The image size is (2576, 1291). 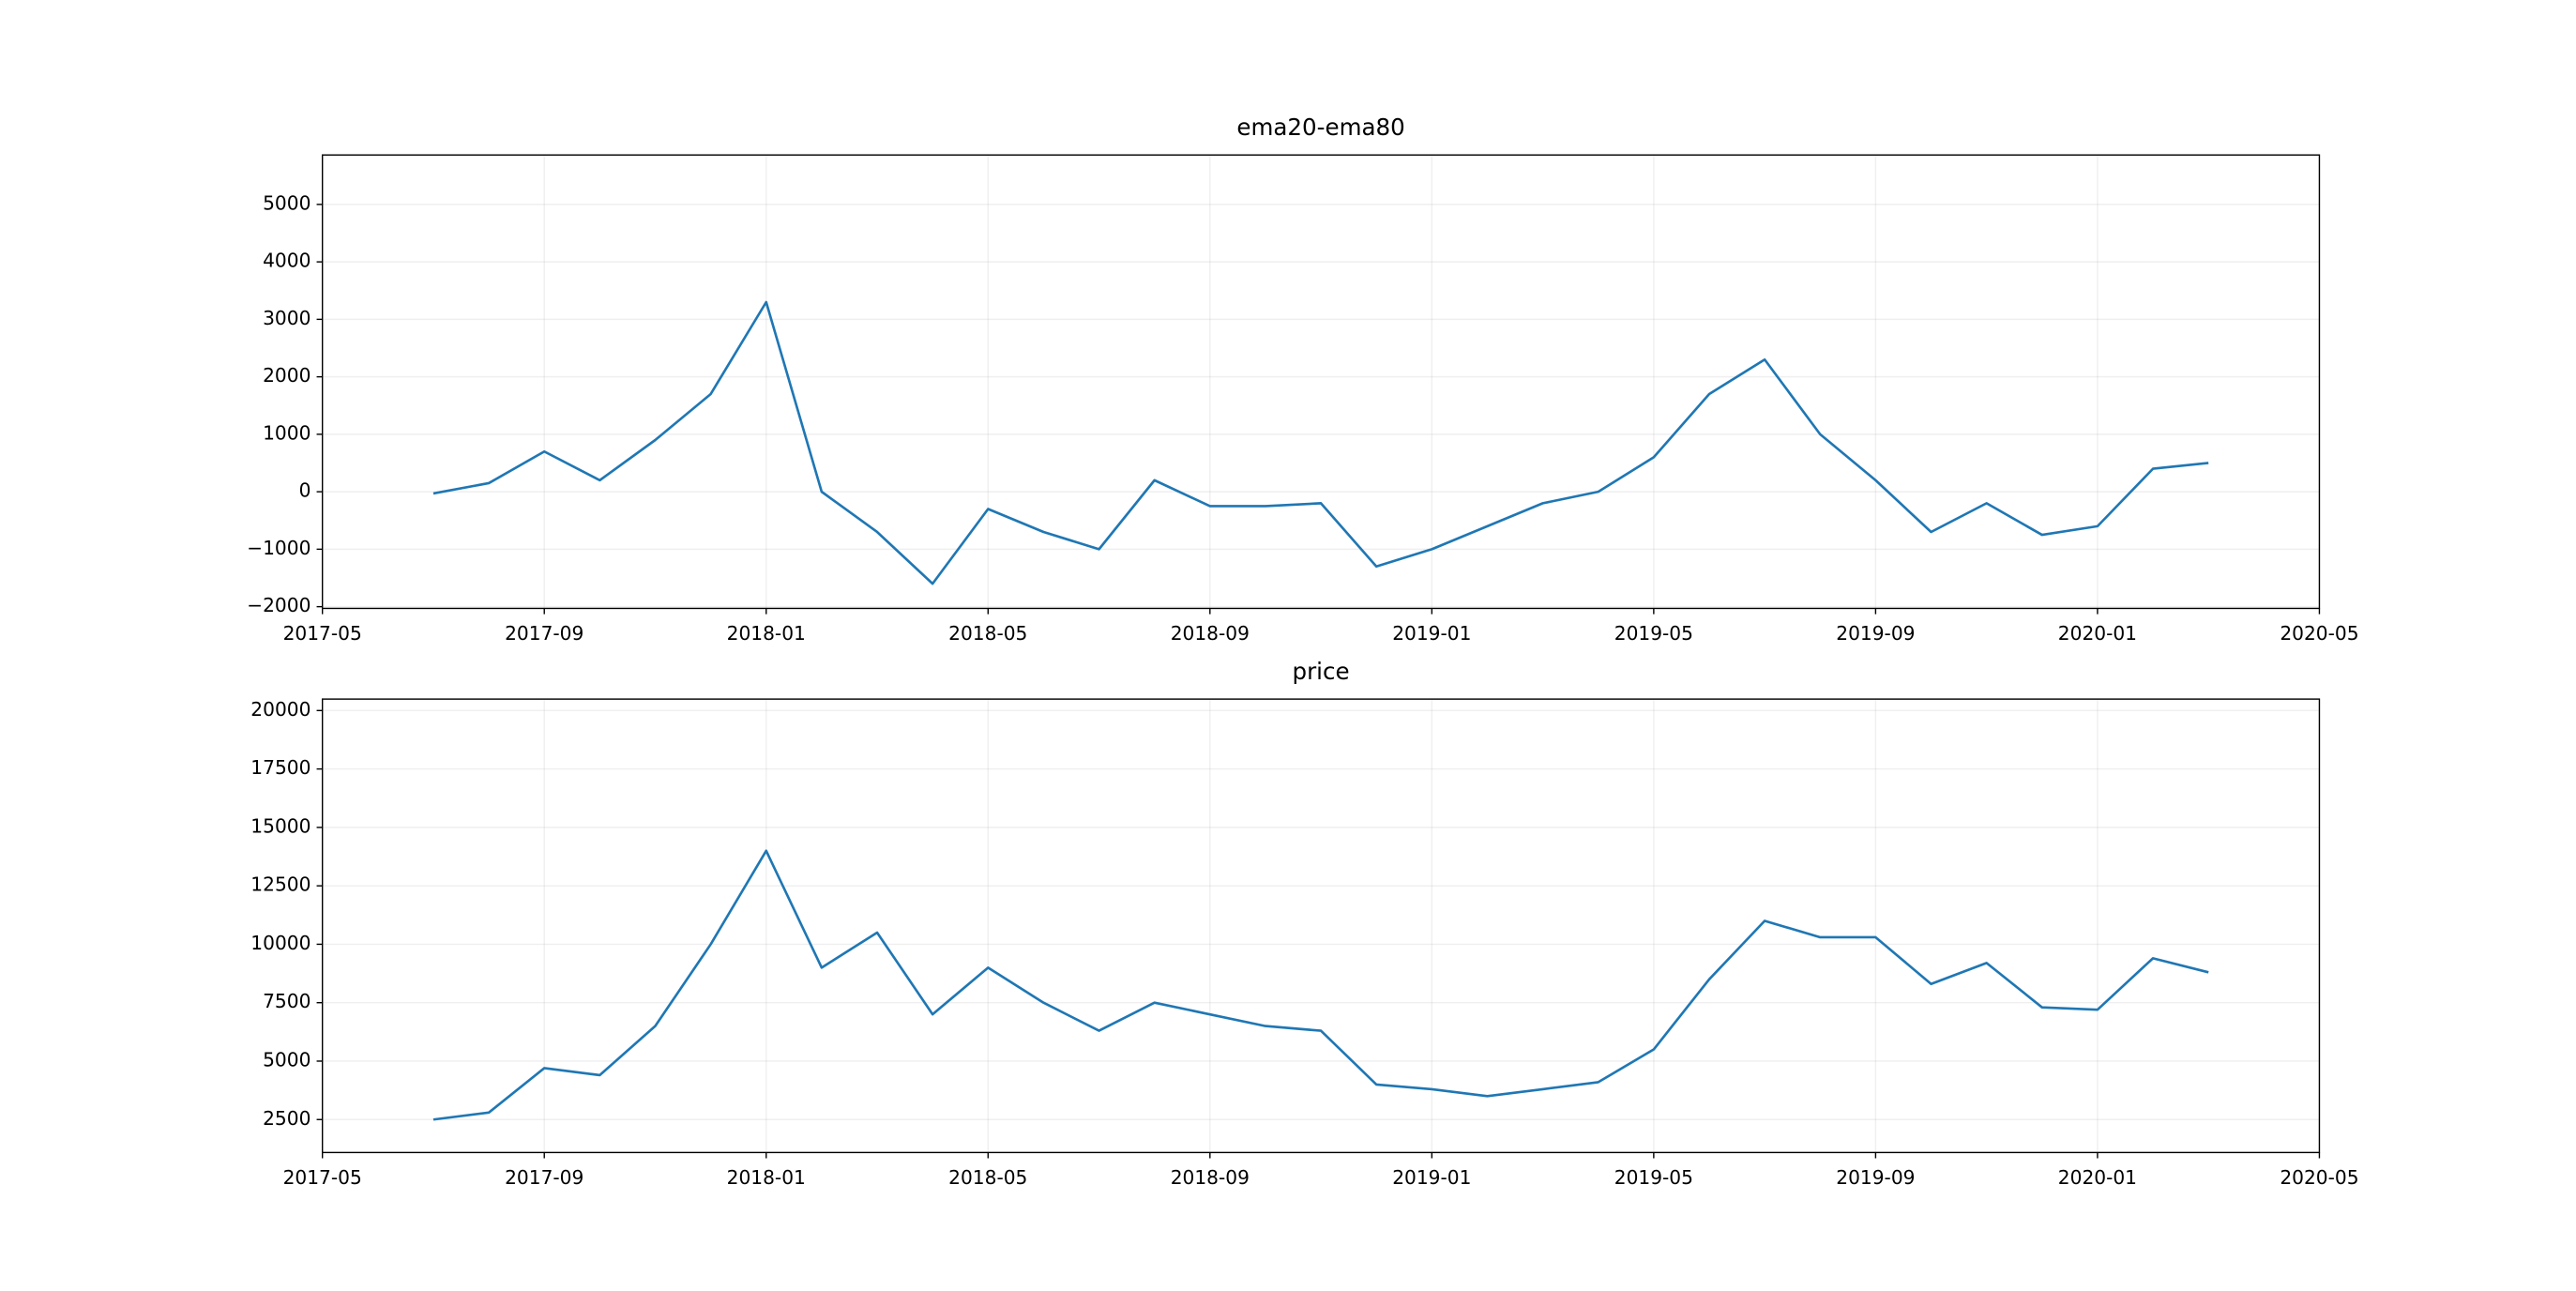 What do you see at coordinates (287, 318) in the screenshot?
I see `y-tick-label: 3000` at bounding box center [287, 318].